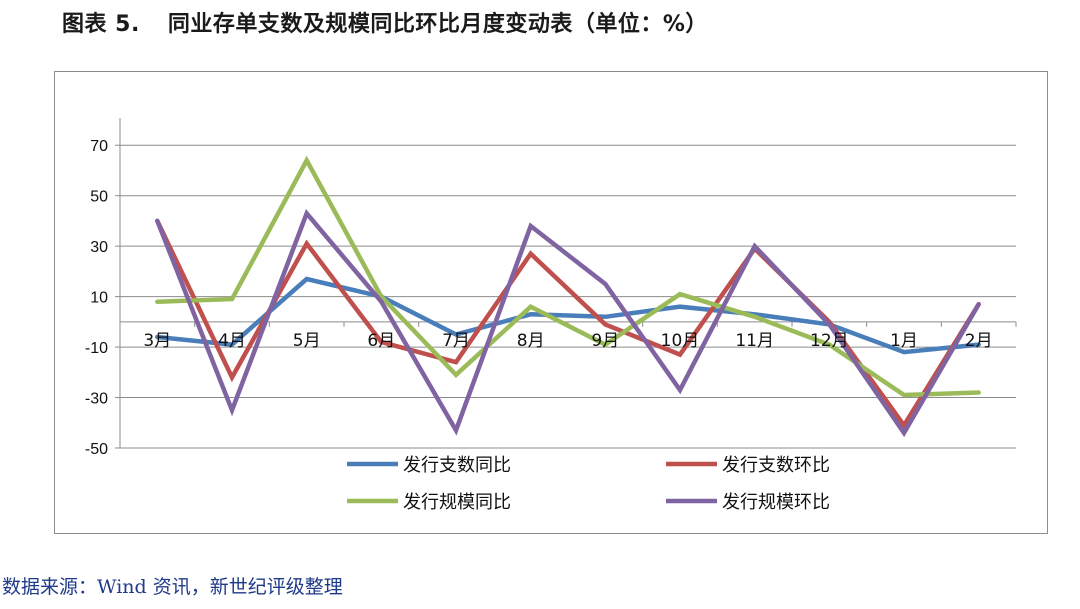  What do you see at coordinates (776, 502) in the screenshot?
I see `legend-label: 发行规模环比` at bounding box center [776, 502].